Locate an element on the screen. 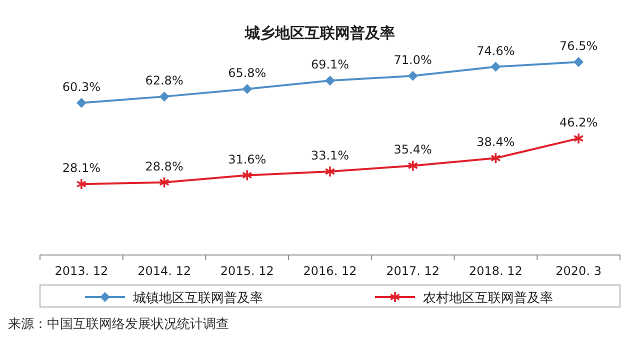 The image size is (640, 340). data-label: 33.1% is located at coordinates (330, 155).